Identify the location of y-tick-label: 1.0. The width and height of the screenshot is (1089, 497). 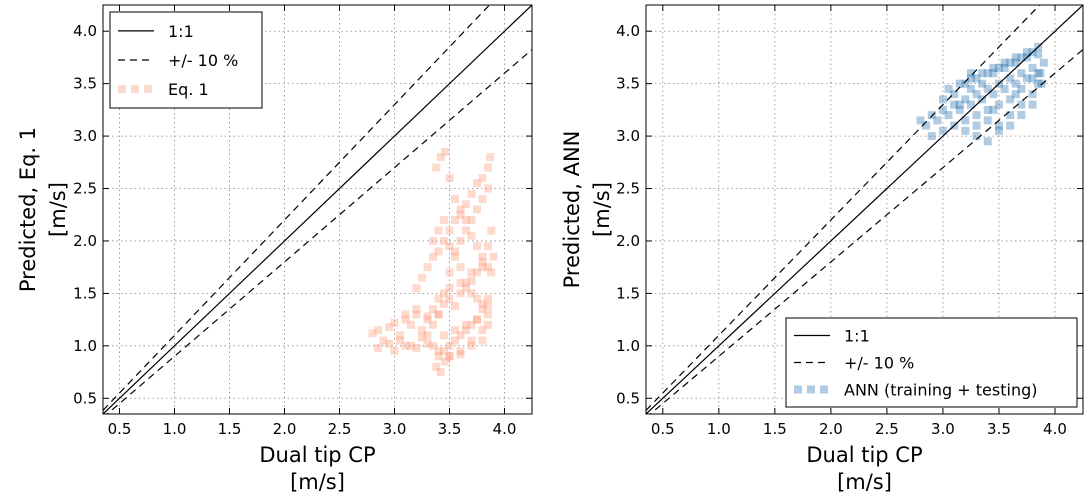
(85, 346).